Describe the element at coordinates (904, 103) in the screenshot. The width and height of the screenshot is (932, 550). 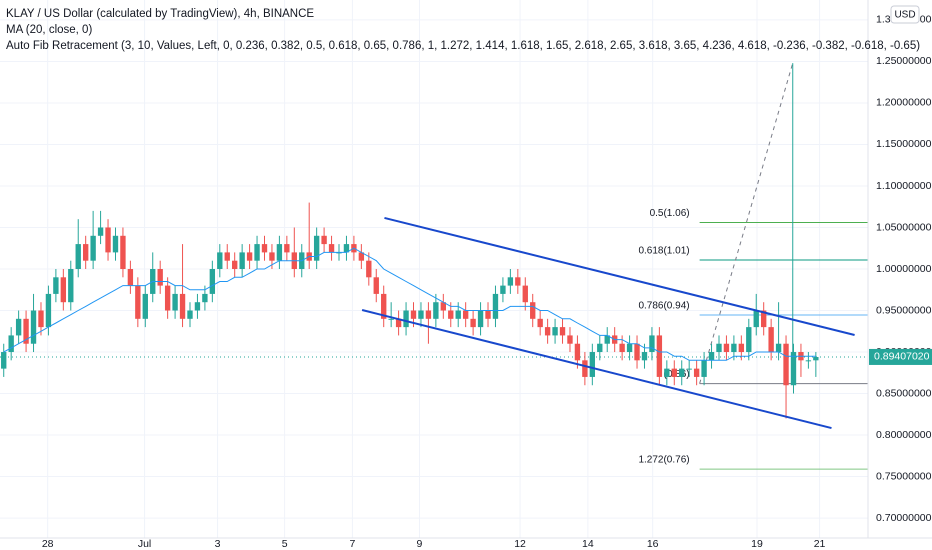
I see `y-tick-label: 1.20000000` at that location.